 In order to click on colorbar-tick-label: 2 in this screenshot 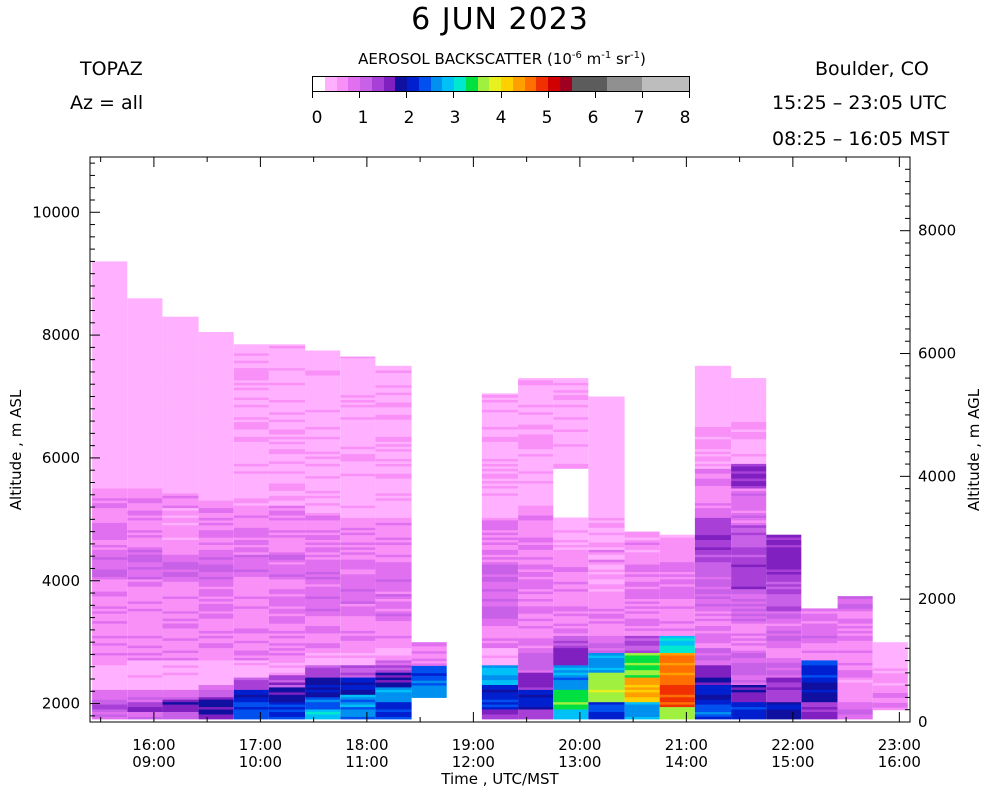, I will do `click(409, 118)`.